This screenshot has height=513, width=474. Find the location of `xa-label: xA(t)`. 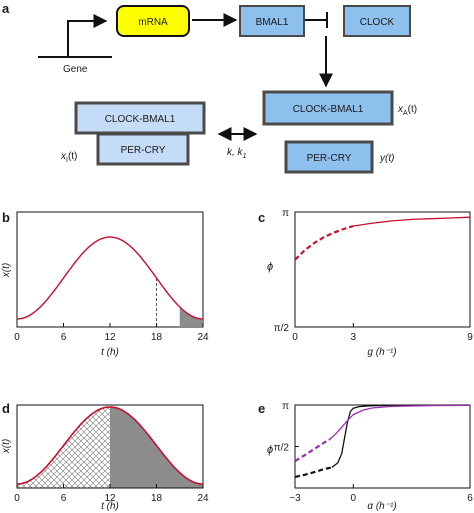

xa-label: xA(t) is located at coordinates (407, 110).